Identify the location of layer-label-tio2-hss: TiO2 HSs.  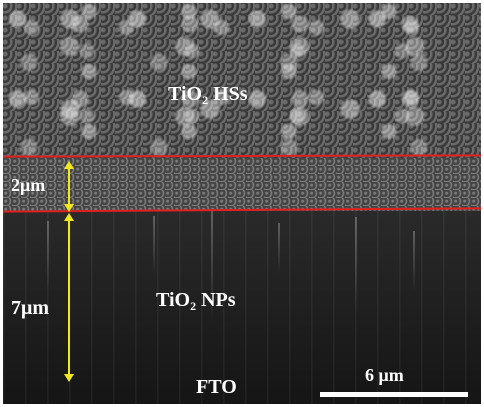
(208, 95).